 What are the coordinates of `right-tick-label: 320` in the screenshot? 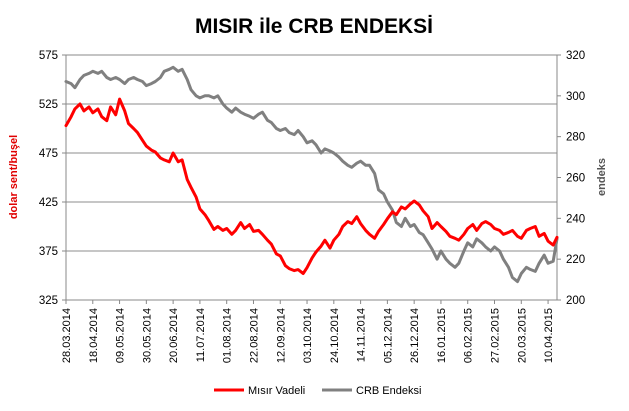 It's located at (575, 56).